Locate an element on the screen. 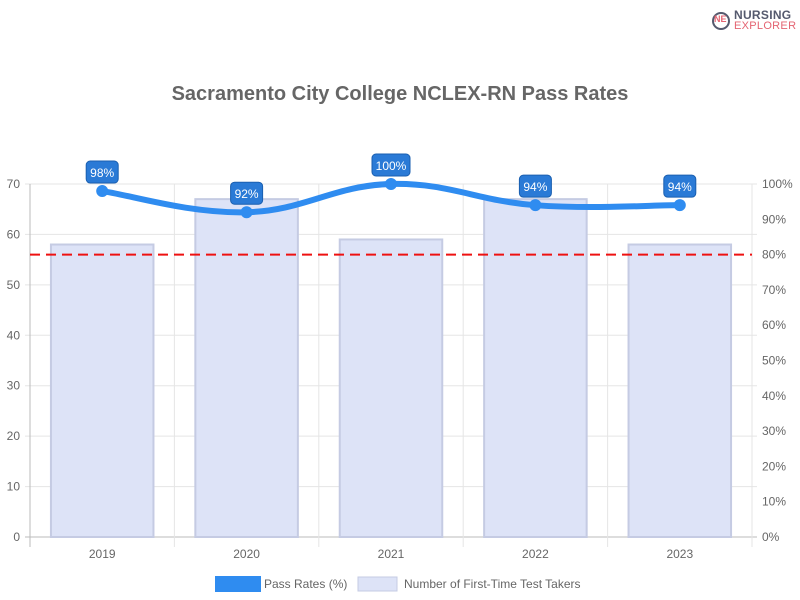 The width and height of the screenshot is (800, 600). left-tick-label: 40 is located at coordinates (14, 335).